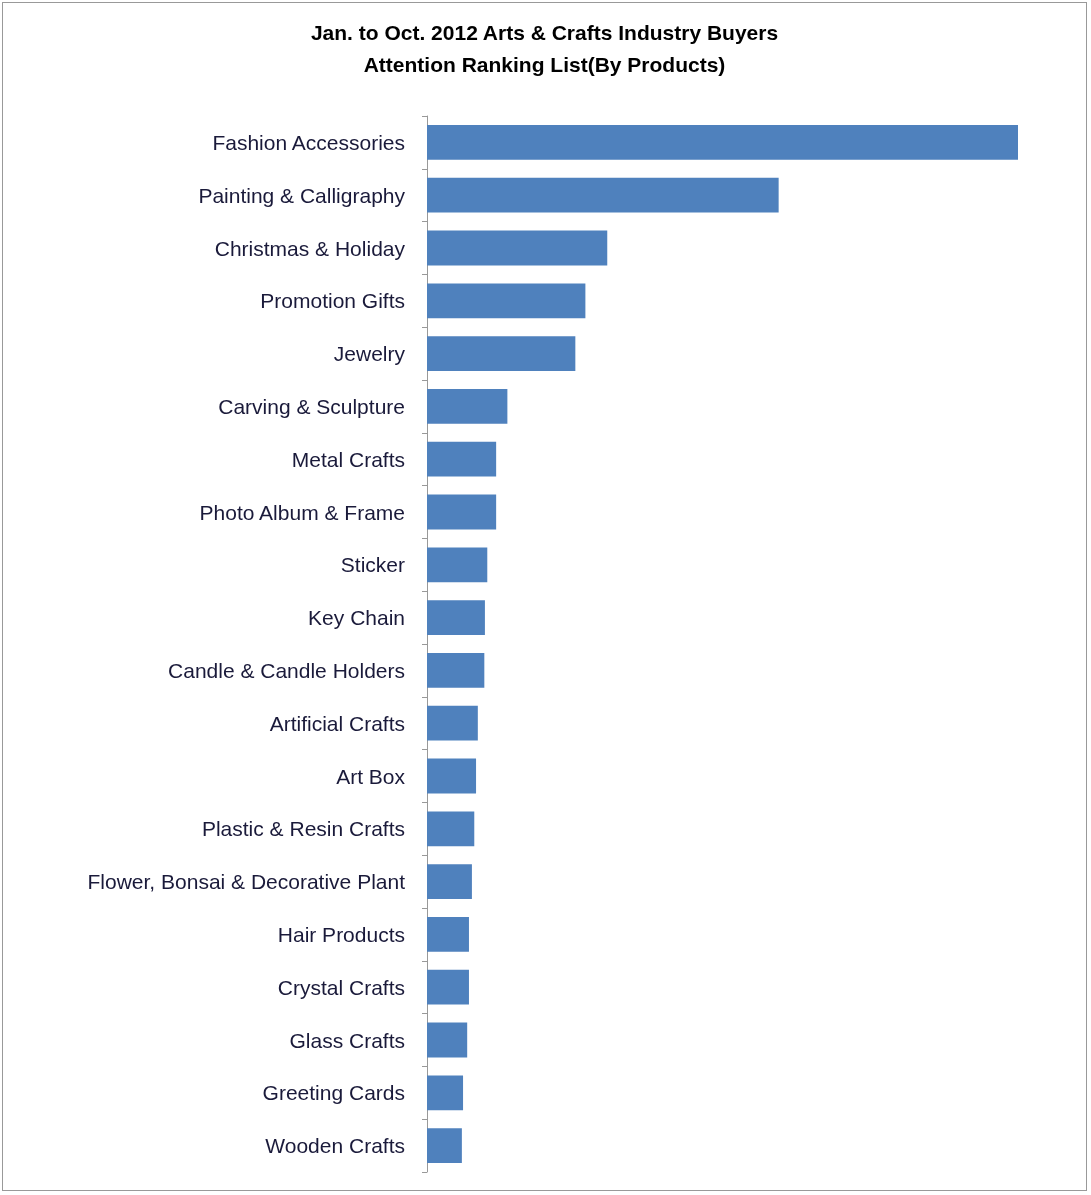 The height and width of the screenshot is (1195, 1091). I want to click on y-tick-label: Candle & Candle Holders, so click(286, 670).